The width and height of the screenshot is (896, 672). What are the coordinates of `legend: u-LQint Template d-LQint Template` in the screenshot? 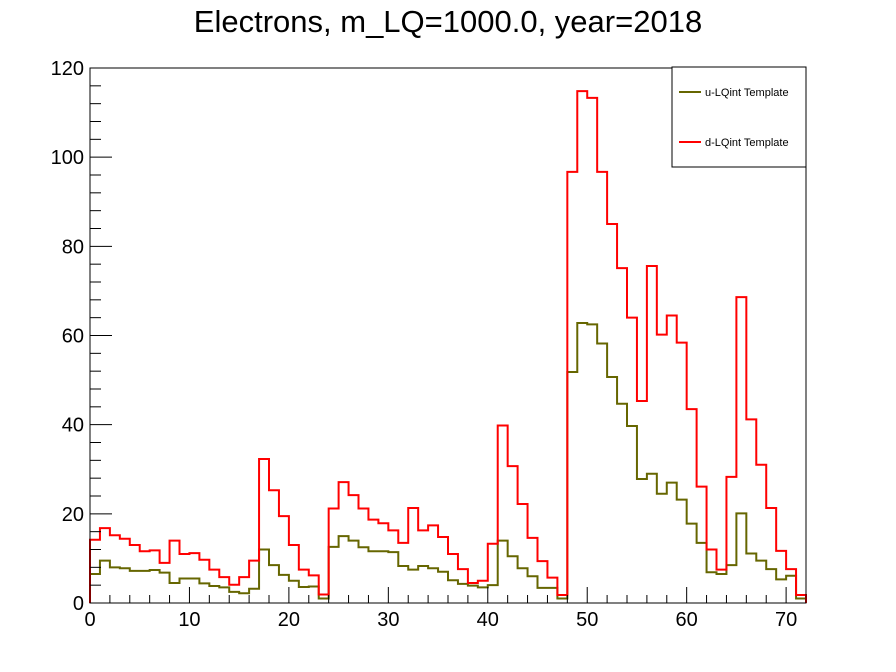 It's located at (739, 117).